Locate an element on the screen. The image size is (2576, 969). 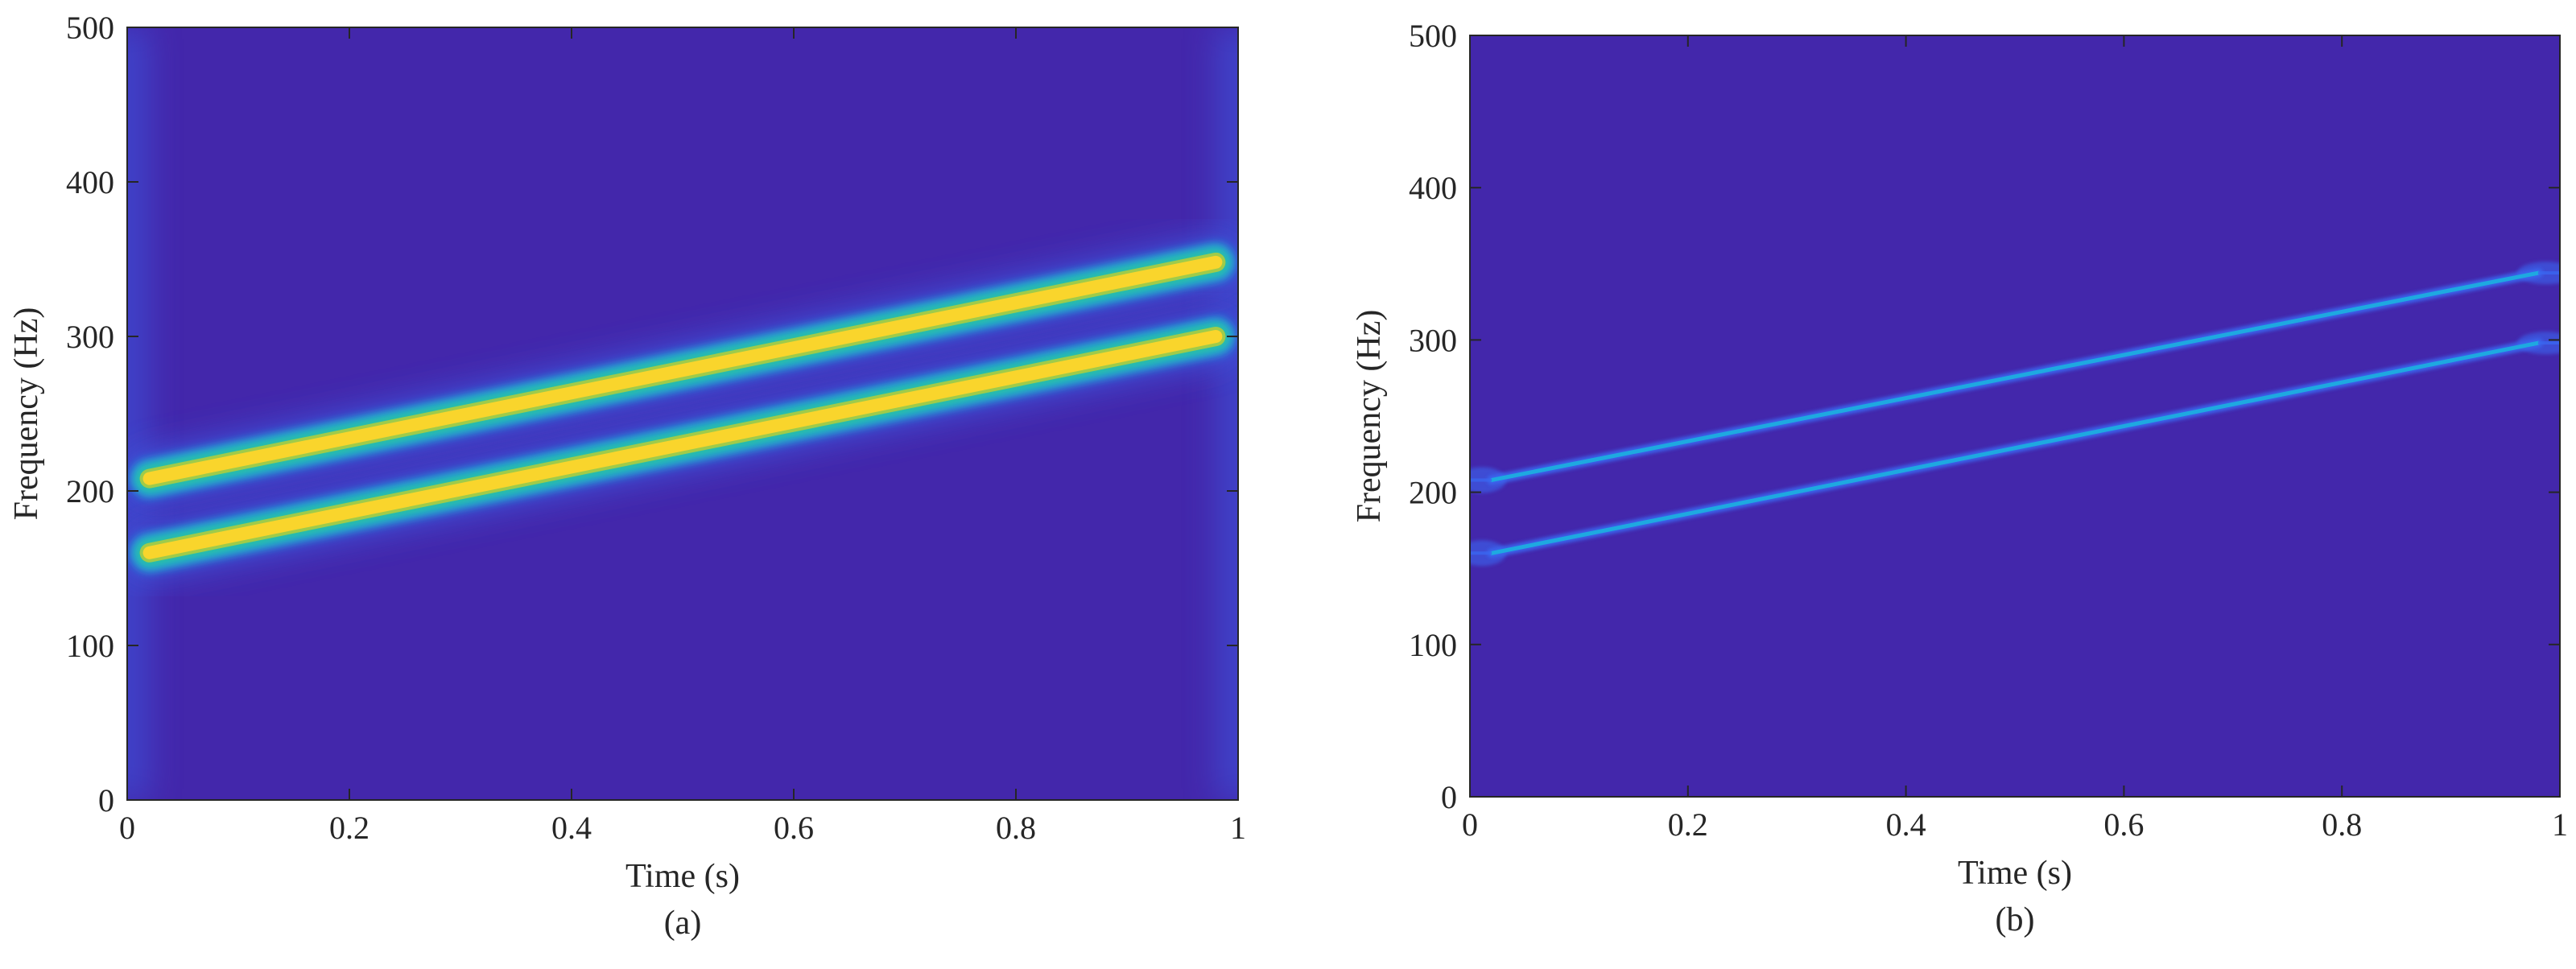
plot-area is located at coordinates (2015, 414).